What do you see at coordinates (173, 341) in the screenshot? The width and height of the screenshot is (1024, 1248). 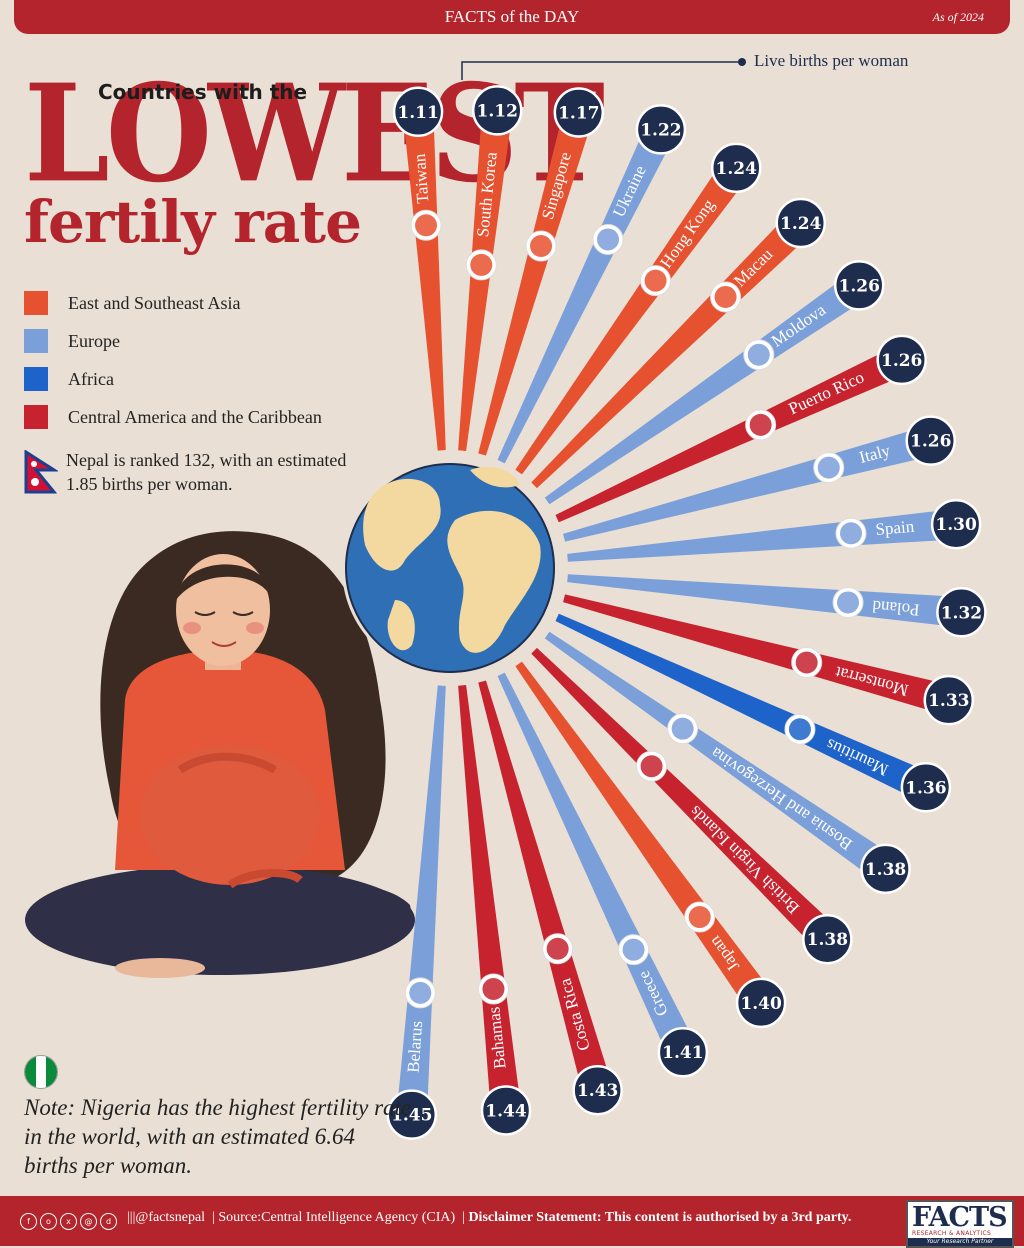 I see `legend-item-europe: Europe` at bounding box center [173, 341].